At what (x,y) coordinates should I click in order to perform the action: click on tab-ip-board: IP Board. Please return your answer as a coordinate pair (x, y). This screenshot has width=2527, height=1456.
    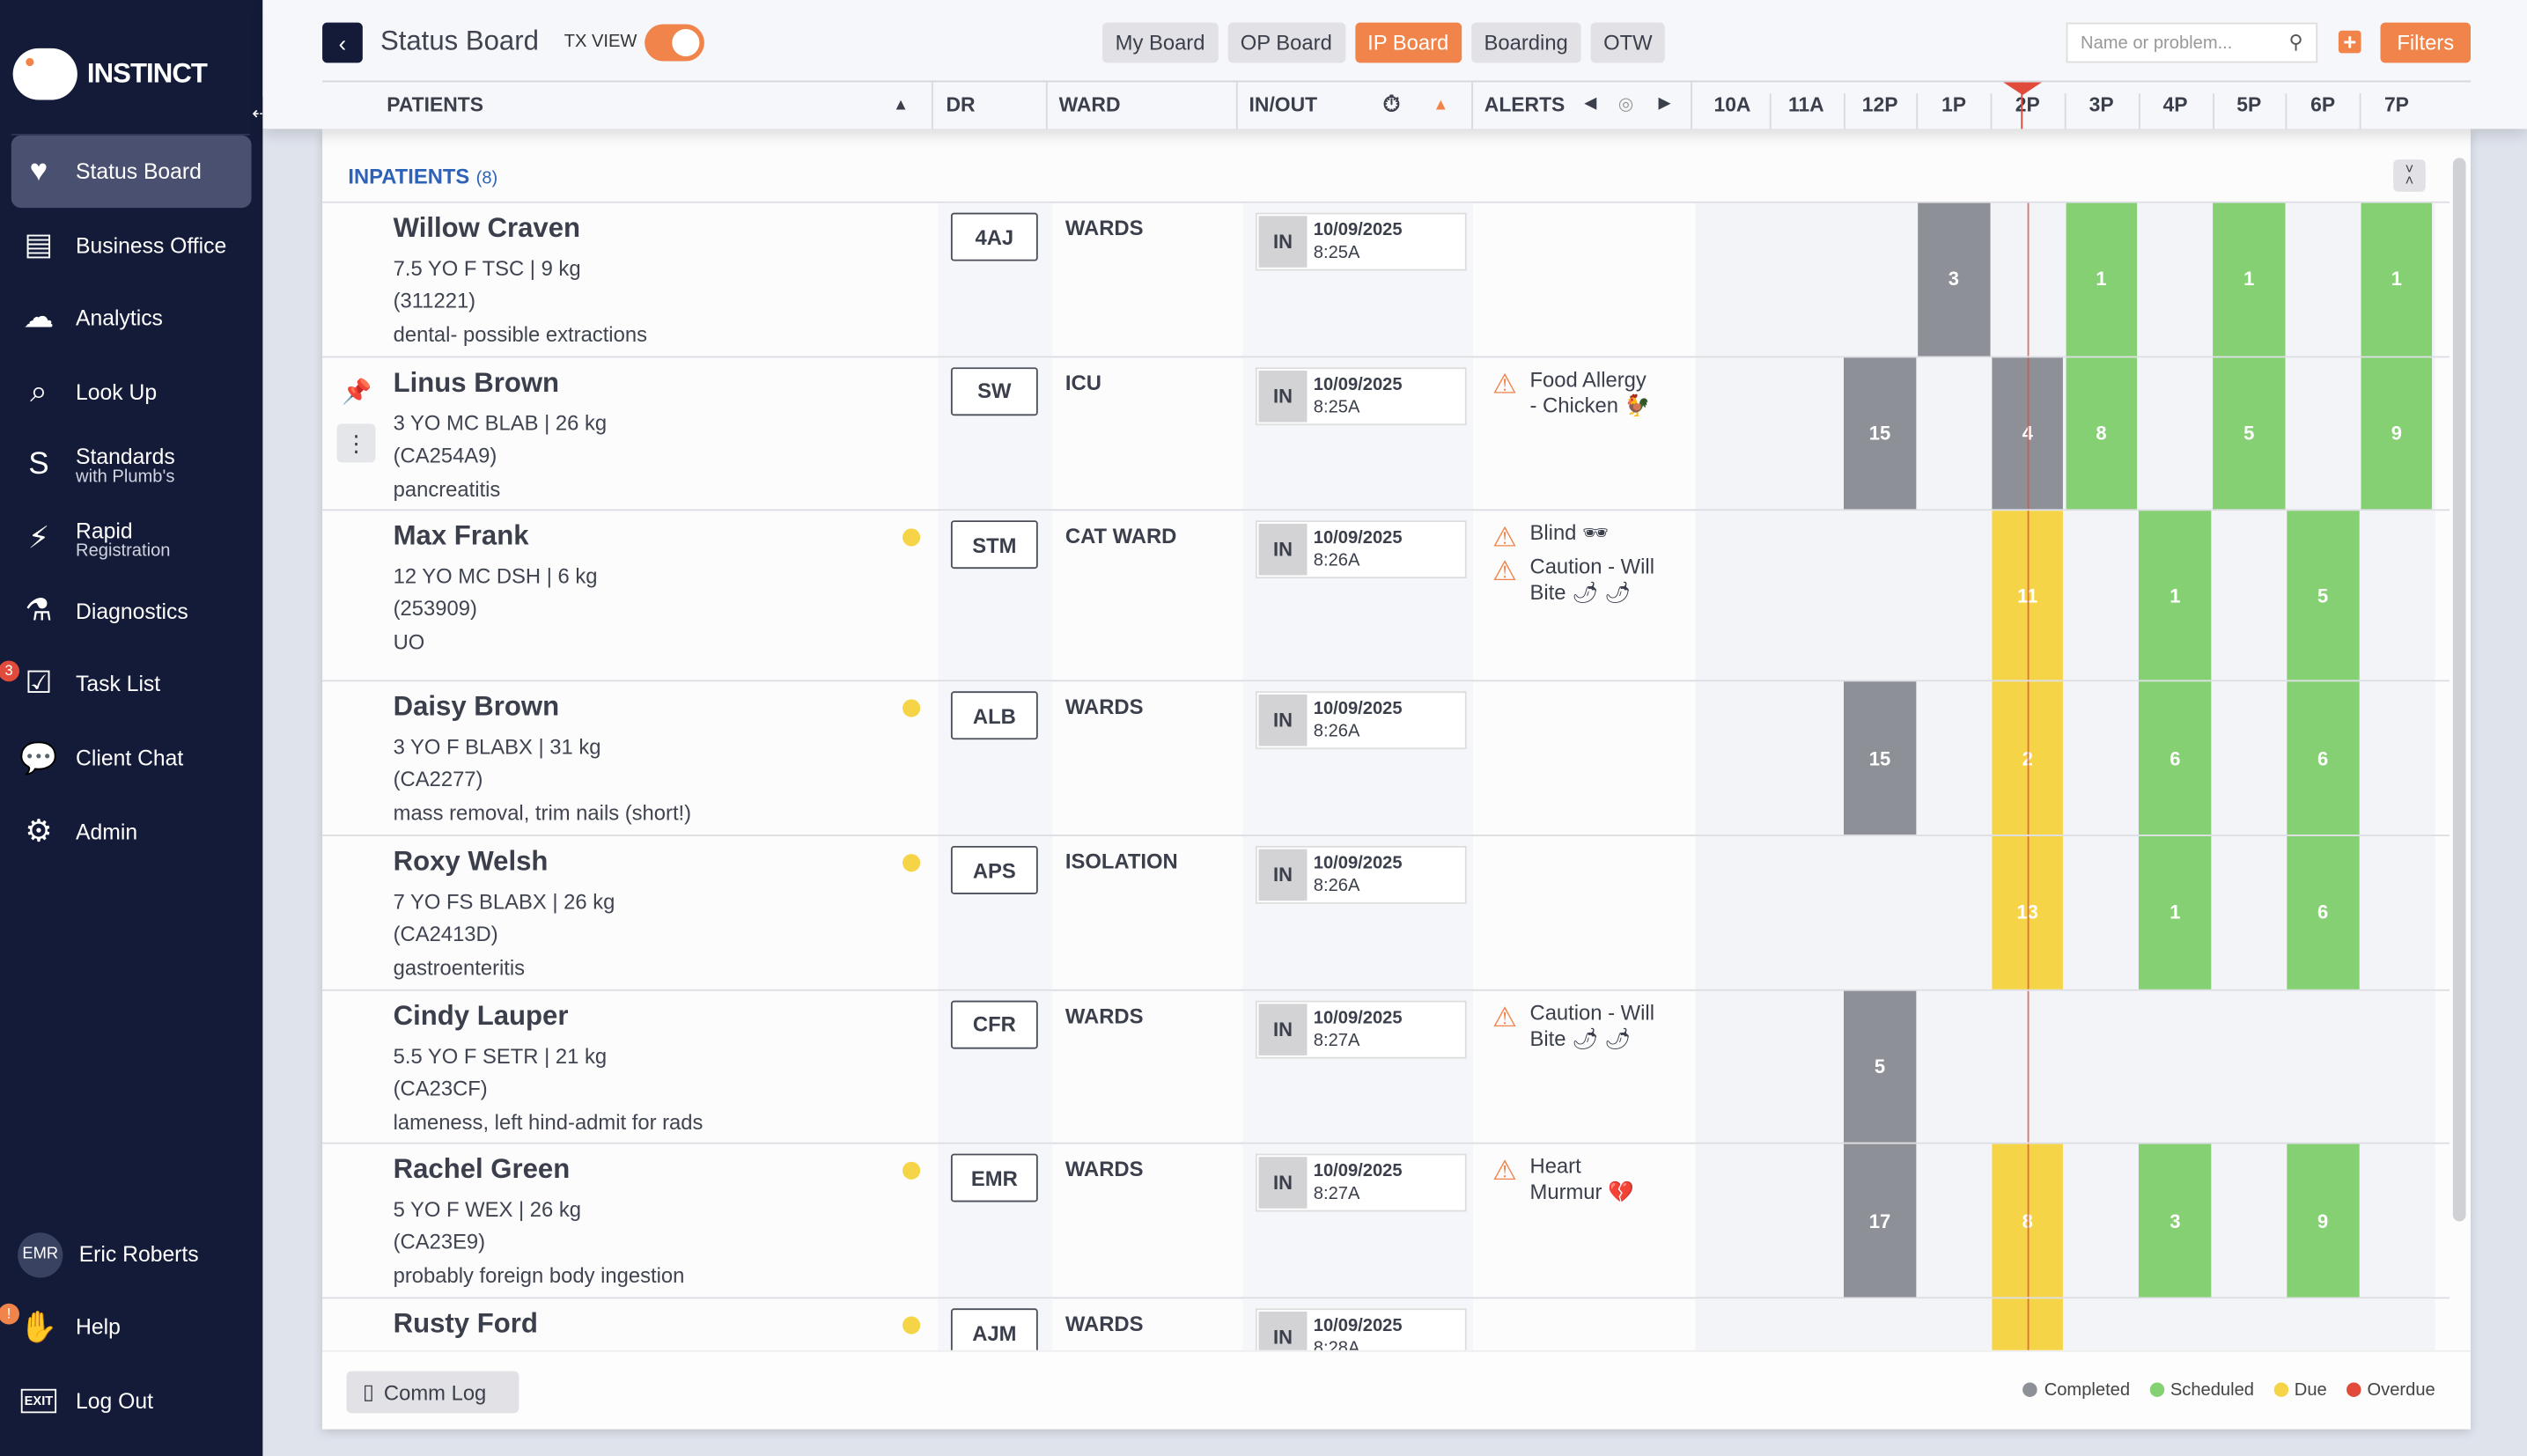
    Looking at the image, I should click on (1408, 42).